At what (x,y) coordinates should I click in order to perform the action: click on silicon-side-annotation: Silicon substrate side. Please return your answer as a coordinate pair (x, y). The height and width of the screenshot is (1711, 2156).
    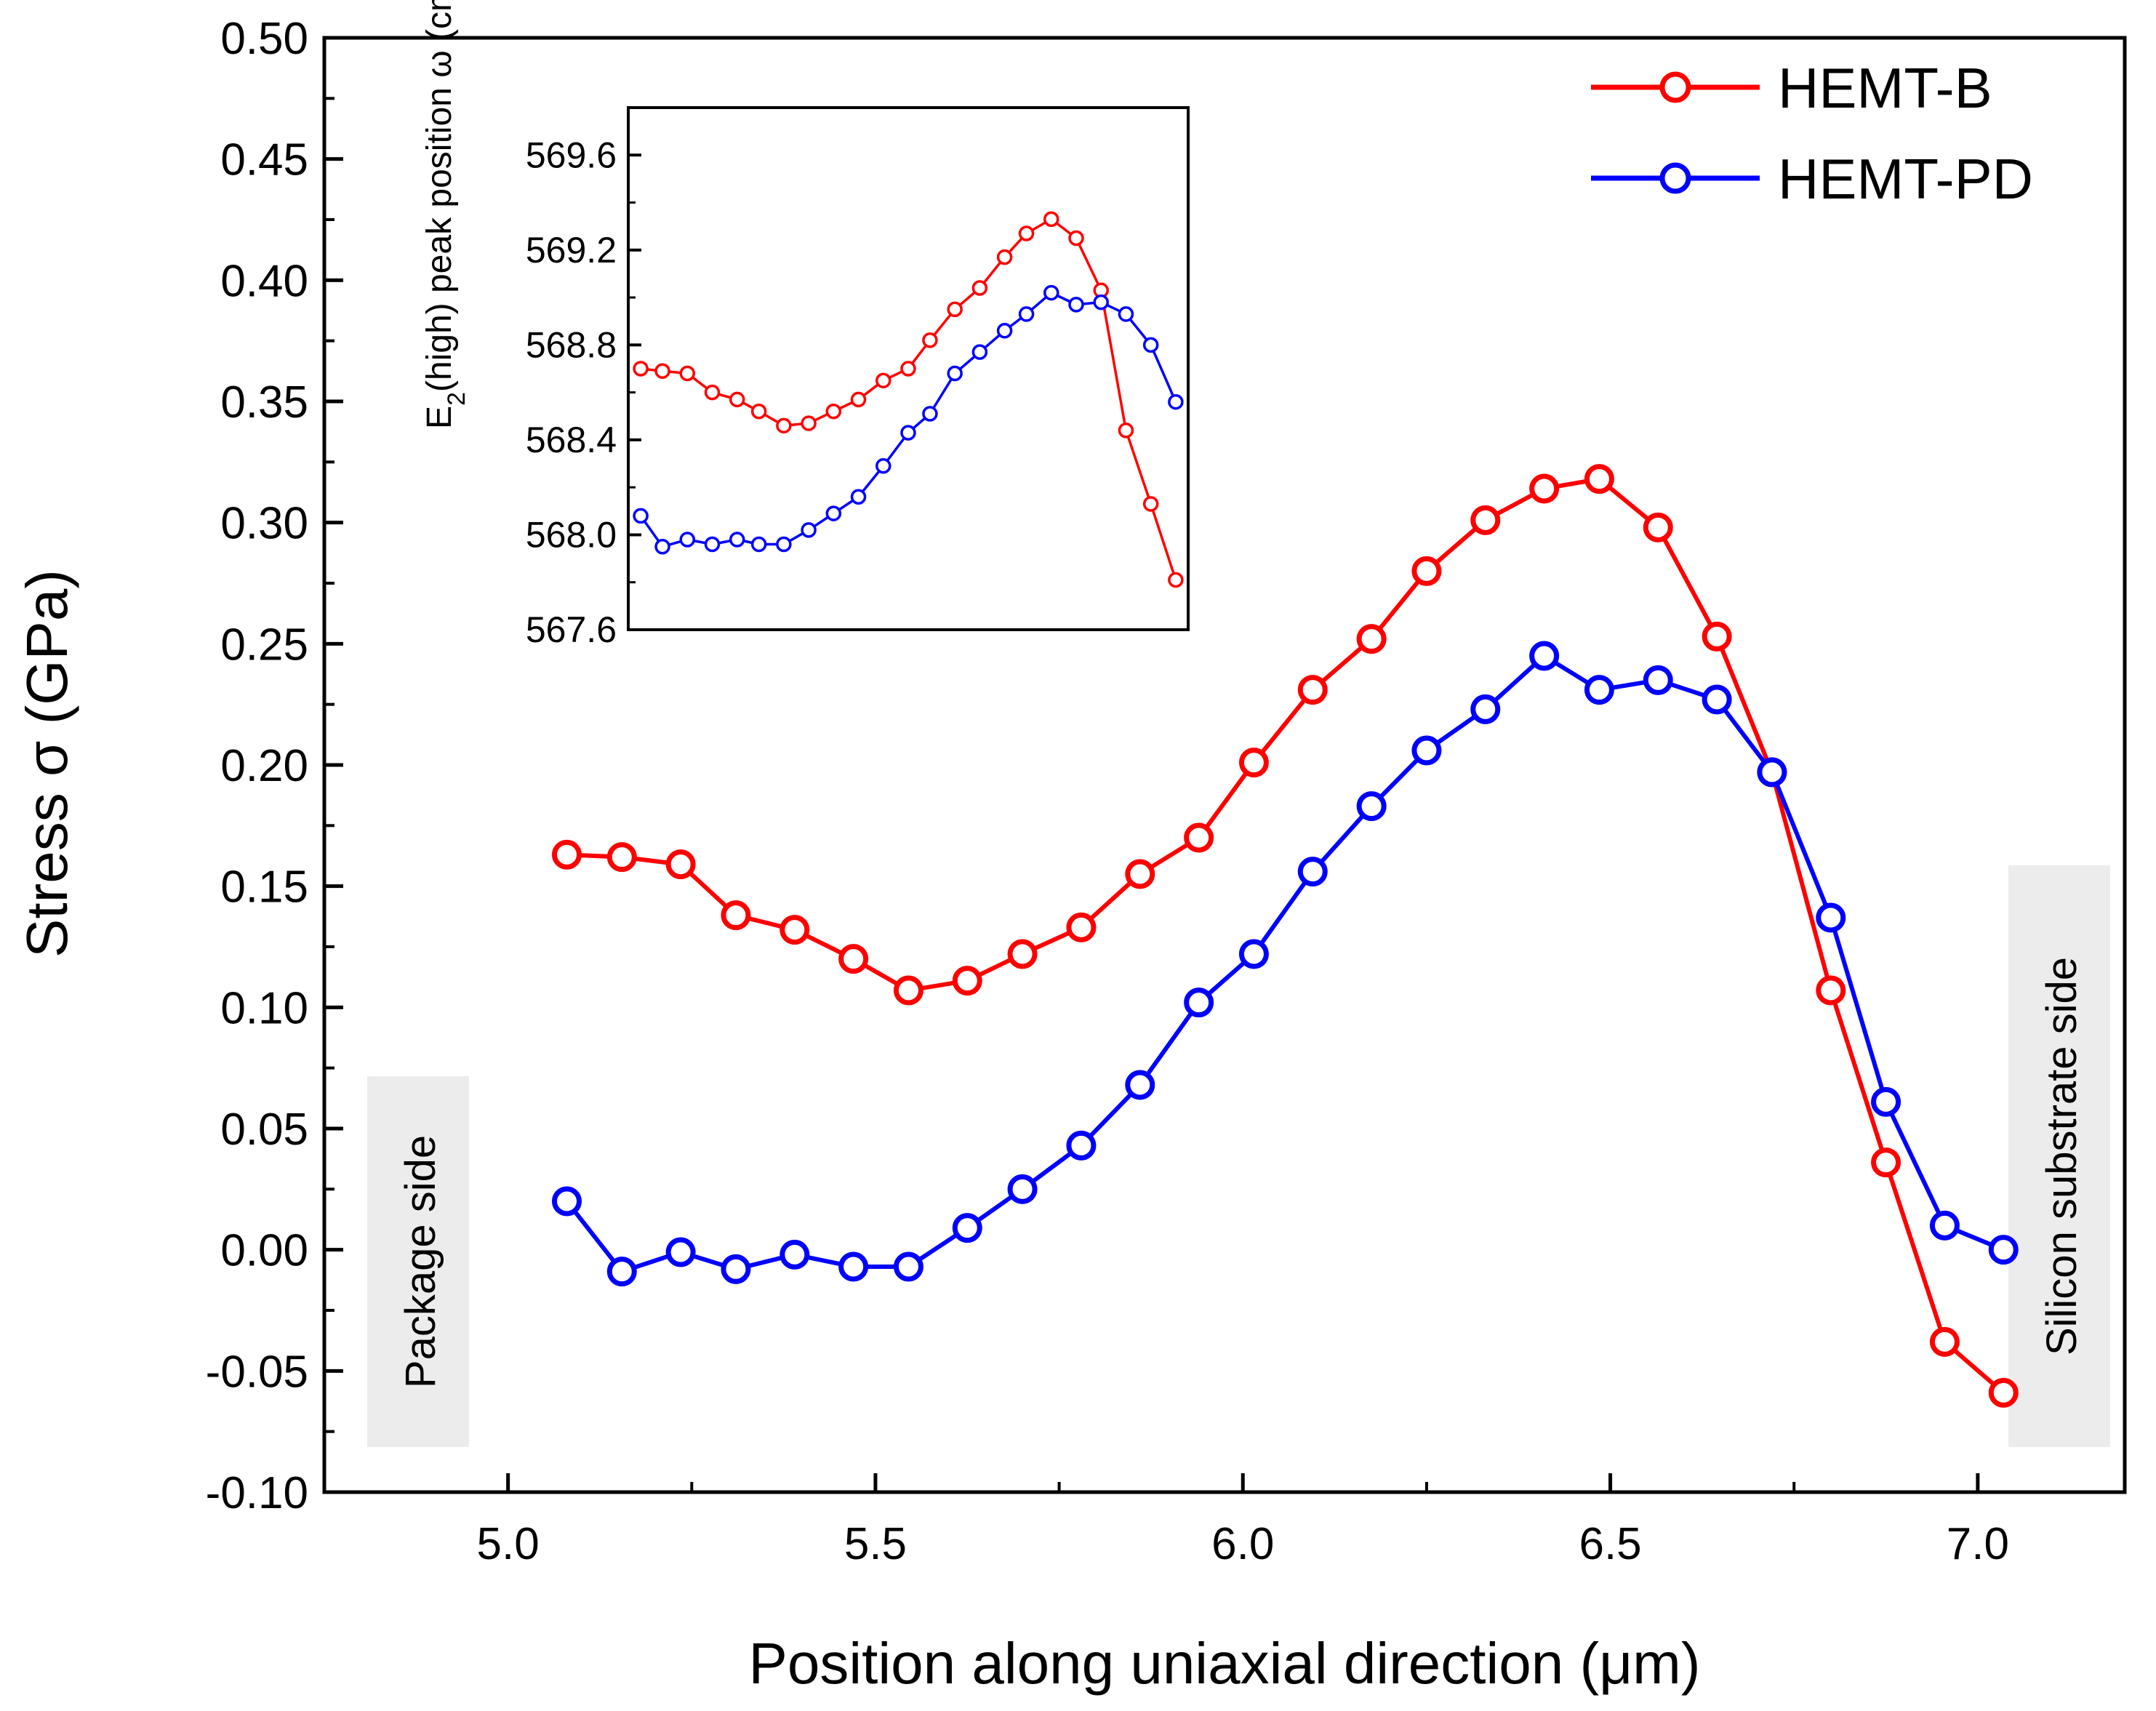
    Looking at the image, I should click on (2059, 1156).